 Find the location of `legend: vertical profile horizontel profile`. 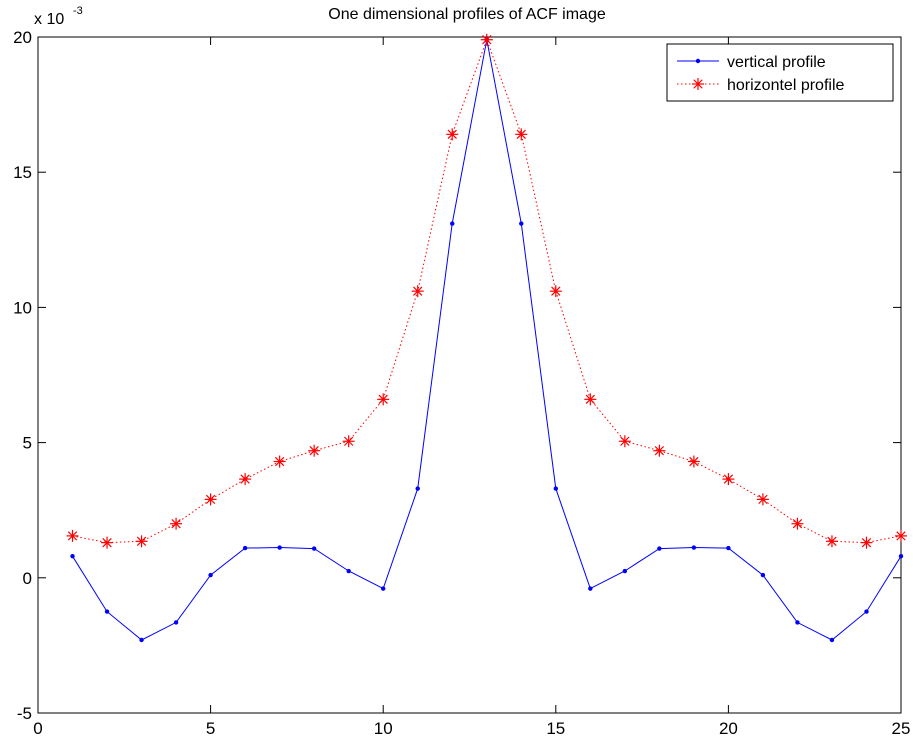

legend: vertical profile horizontel profile is located at coordinates (780, 72).